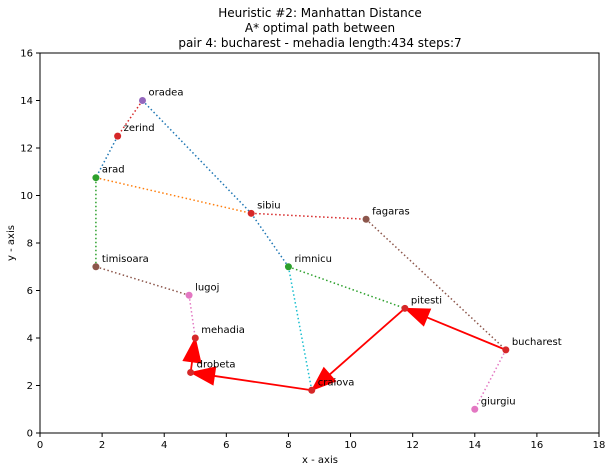 The height and width of the screenshot is (471, 612). Describe the element at coordinates (321, 442) in the screenshot. I see `x-axis-ticks: 0 2 4 6 8 10 12 14 16 18` at that location.